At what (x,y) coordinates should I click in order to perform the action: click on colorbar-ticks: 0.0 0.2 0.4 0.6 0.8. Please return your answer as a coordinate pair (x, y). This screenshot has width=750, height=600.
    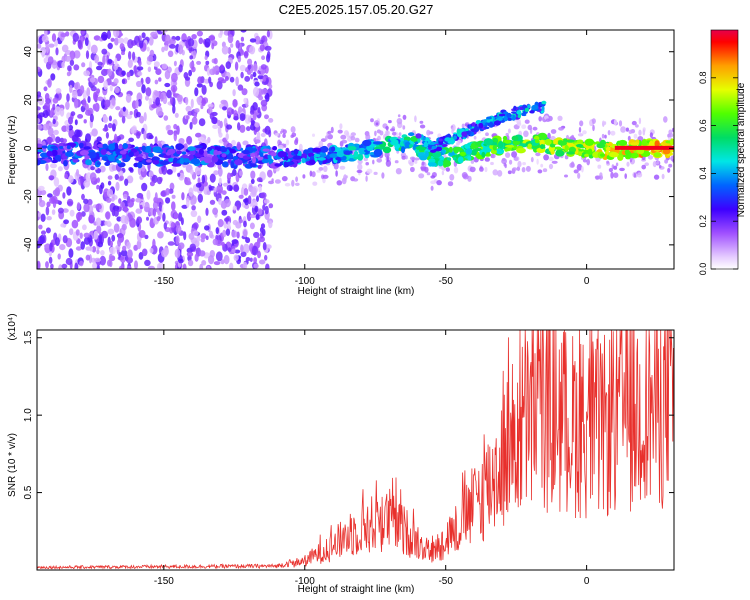
    Looking at the image, I should click on (718, 173).